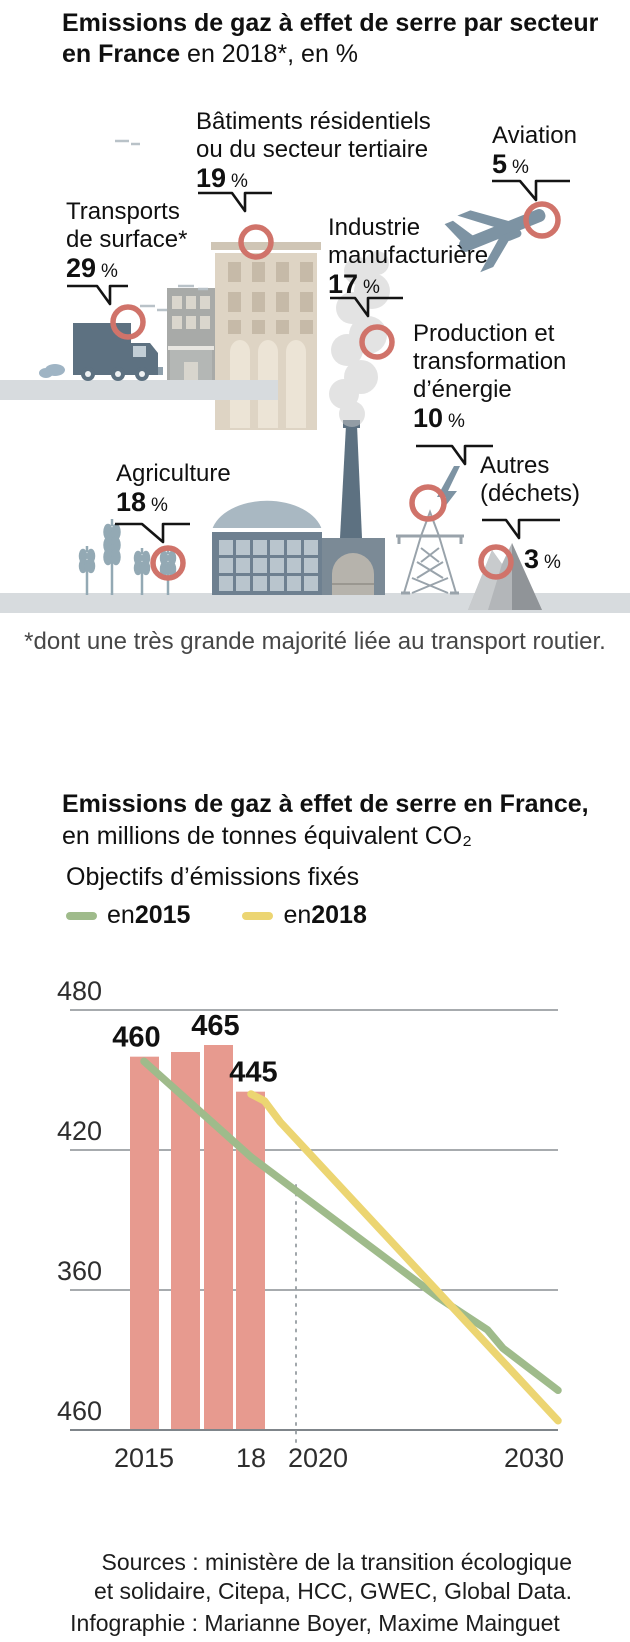 The height and width of the screenshot is (1642, 630). I want to click on y-axis-label: 480, so click(79, 991).